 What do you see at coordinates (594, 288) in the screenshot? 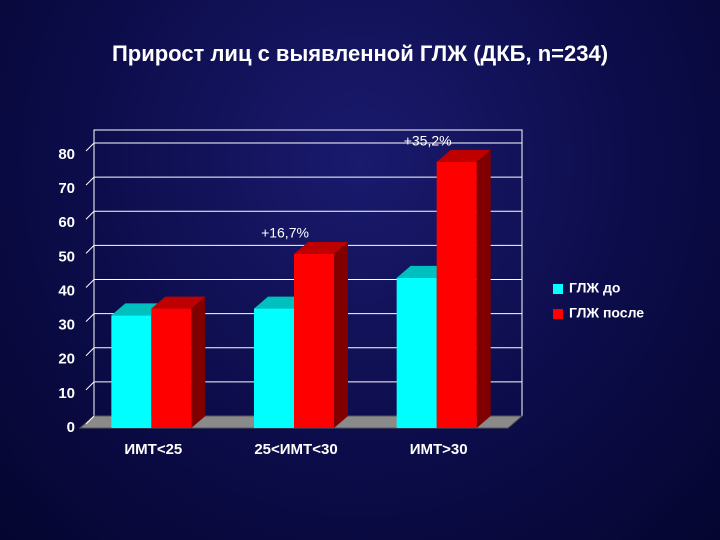
I see `legend-label: ГЛЖ до` at bounding box center [594, 288].